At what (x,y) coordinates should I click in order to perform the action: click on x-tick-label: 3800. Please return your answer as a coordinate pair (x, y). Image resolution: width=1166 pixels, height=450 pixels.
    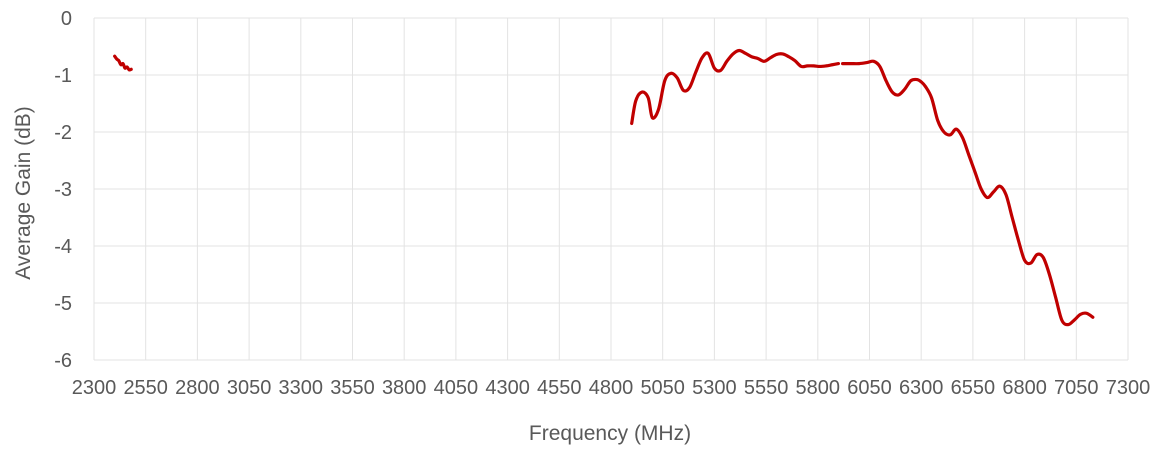
    Looking at the image, I should click on (404, 388).